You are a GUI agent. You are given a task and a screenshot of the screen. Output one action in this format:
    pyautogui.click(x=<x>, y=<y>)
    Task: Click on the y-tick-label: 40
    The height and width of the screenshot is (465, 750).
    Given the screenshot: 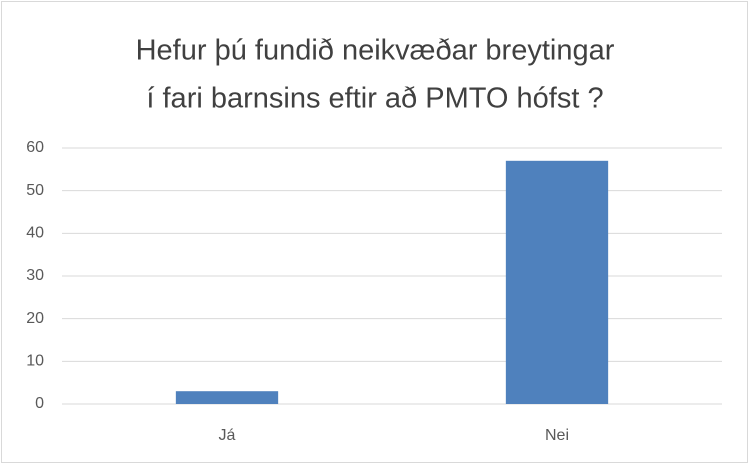 What is the action you would take?
    pyautogui.click(x=35, y=233)
    